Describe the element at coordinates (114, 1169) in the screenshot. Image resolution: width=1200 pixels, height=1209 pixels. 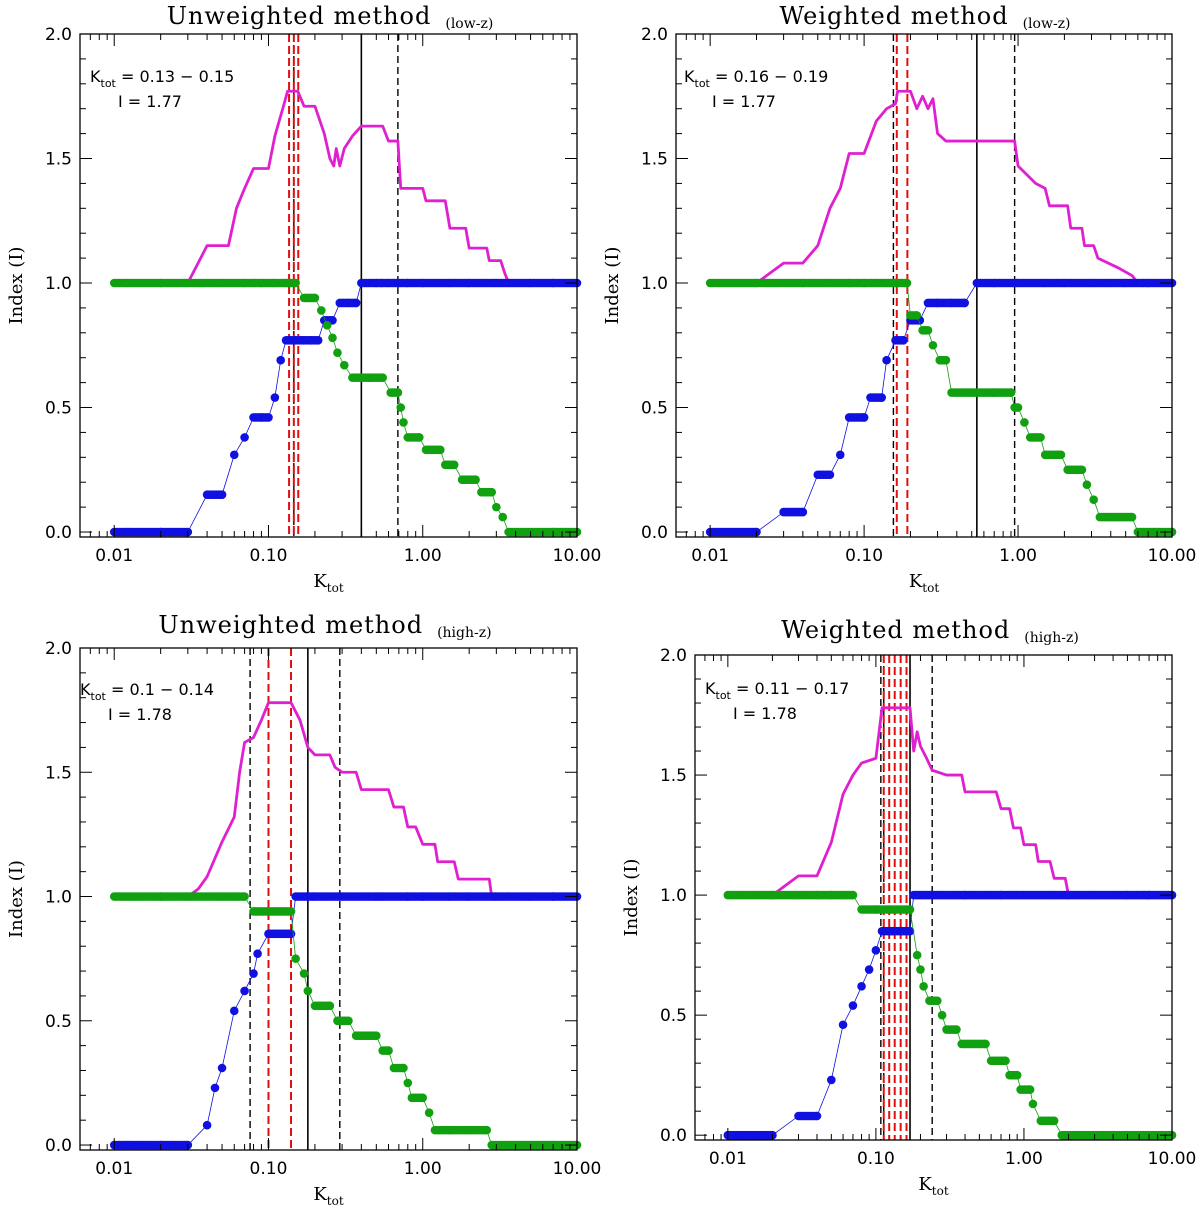
I see `x-tick-label: 0.01` at that location.